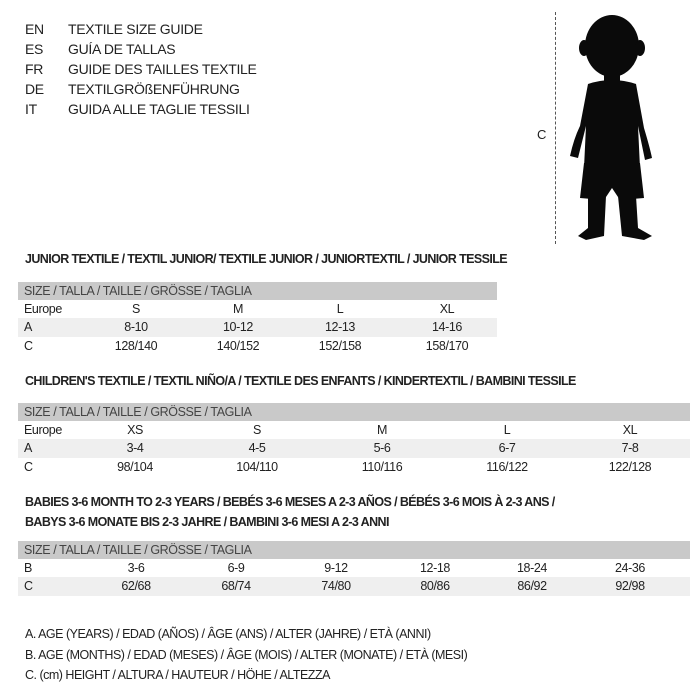 The image size is (700, 700). Describe the element at coordinates (154, 89) in the screenshot. I see `lang-title: TEXTILGRÖßENFÜHRUNG` at that location.